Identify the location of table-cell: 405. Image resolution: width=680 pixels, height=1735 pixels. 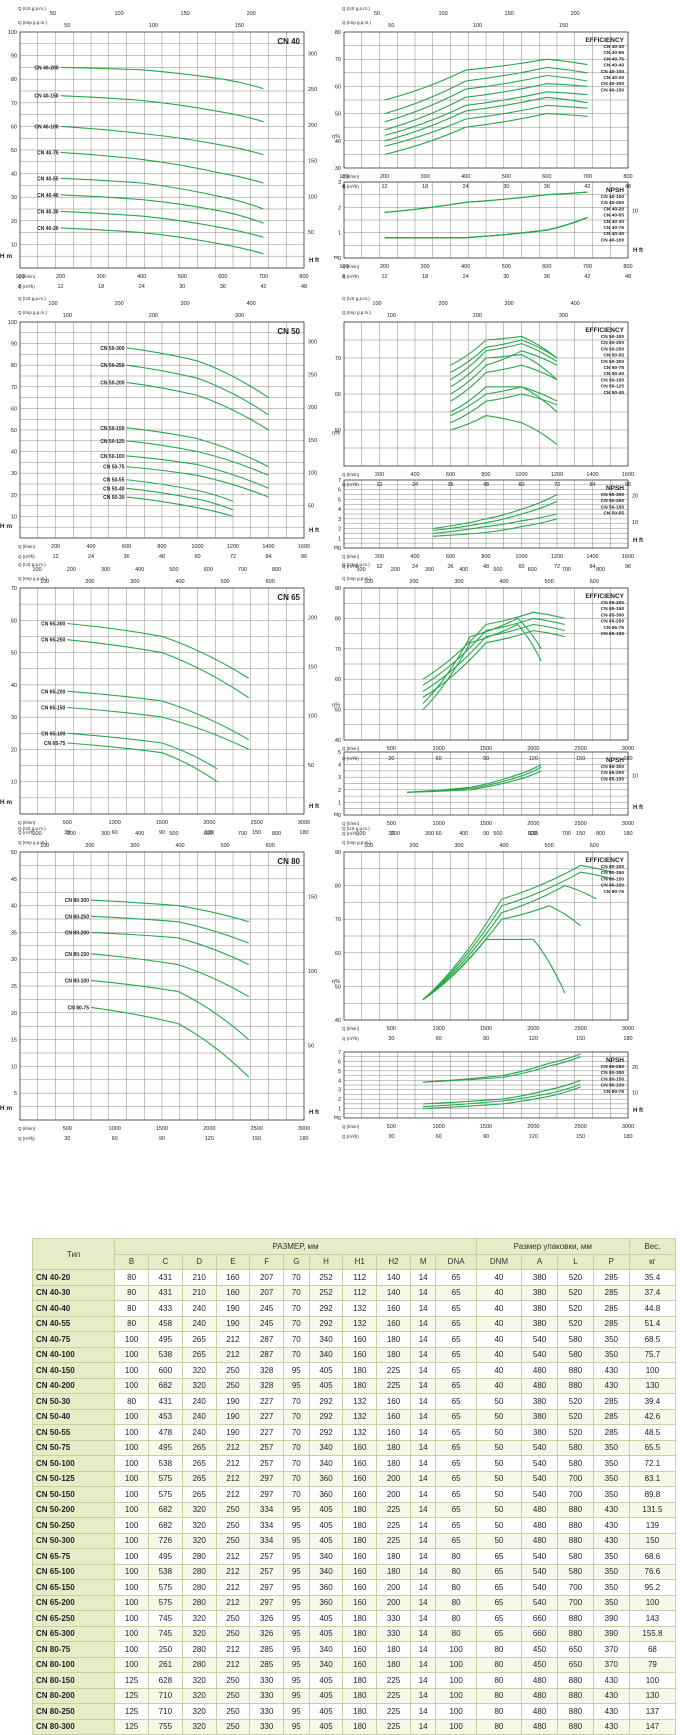
(326, 1385).